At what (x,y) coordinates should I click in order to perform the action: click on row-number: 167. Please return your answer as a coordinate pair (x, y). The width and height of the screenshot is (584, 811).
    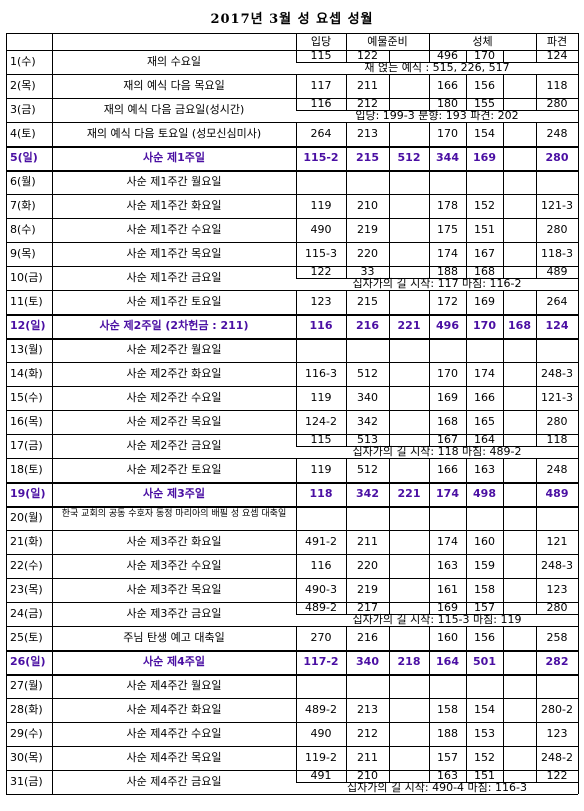
    Looking at the image, I should click on (447, 439).